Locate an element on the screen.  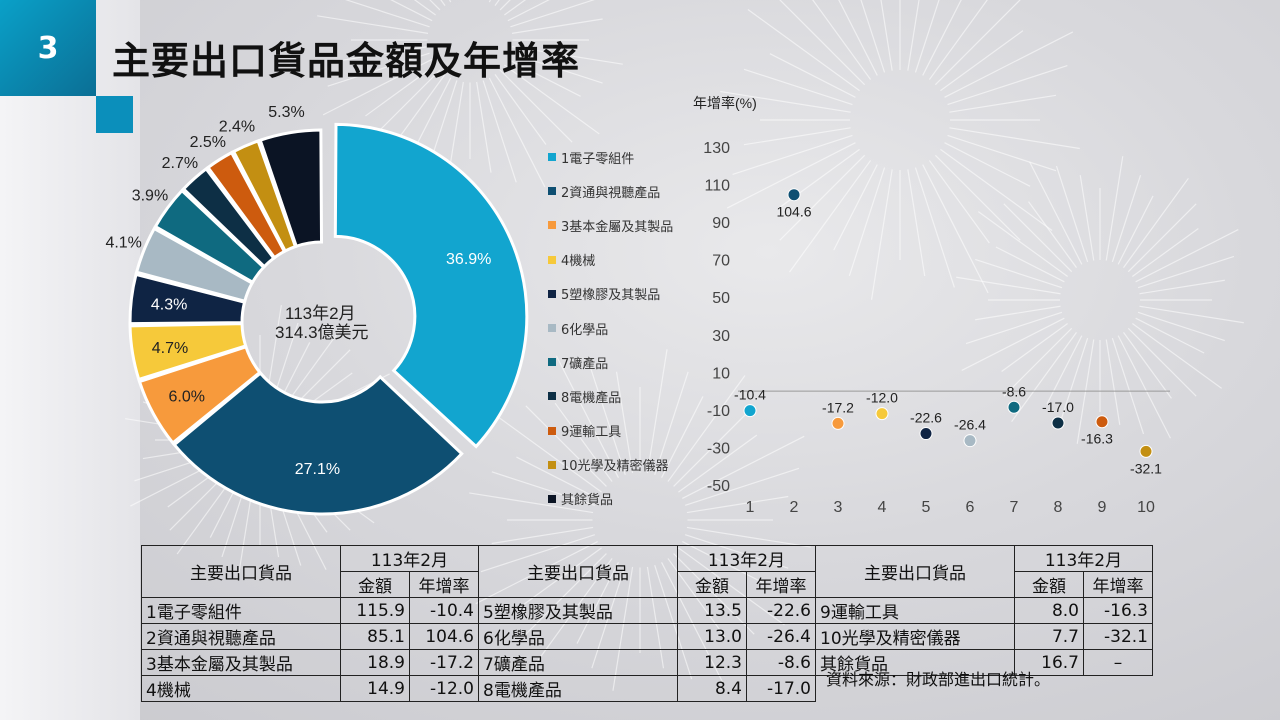
y-axis-title: 年增率(%) is located at coordinates (725, 103).